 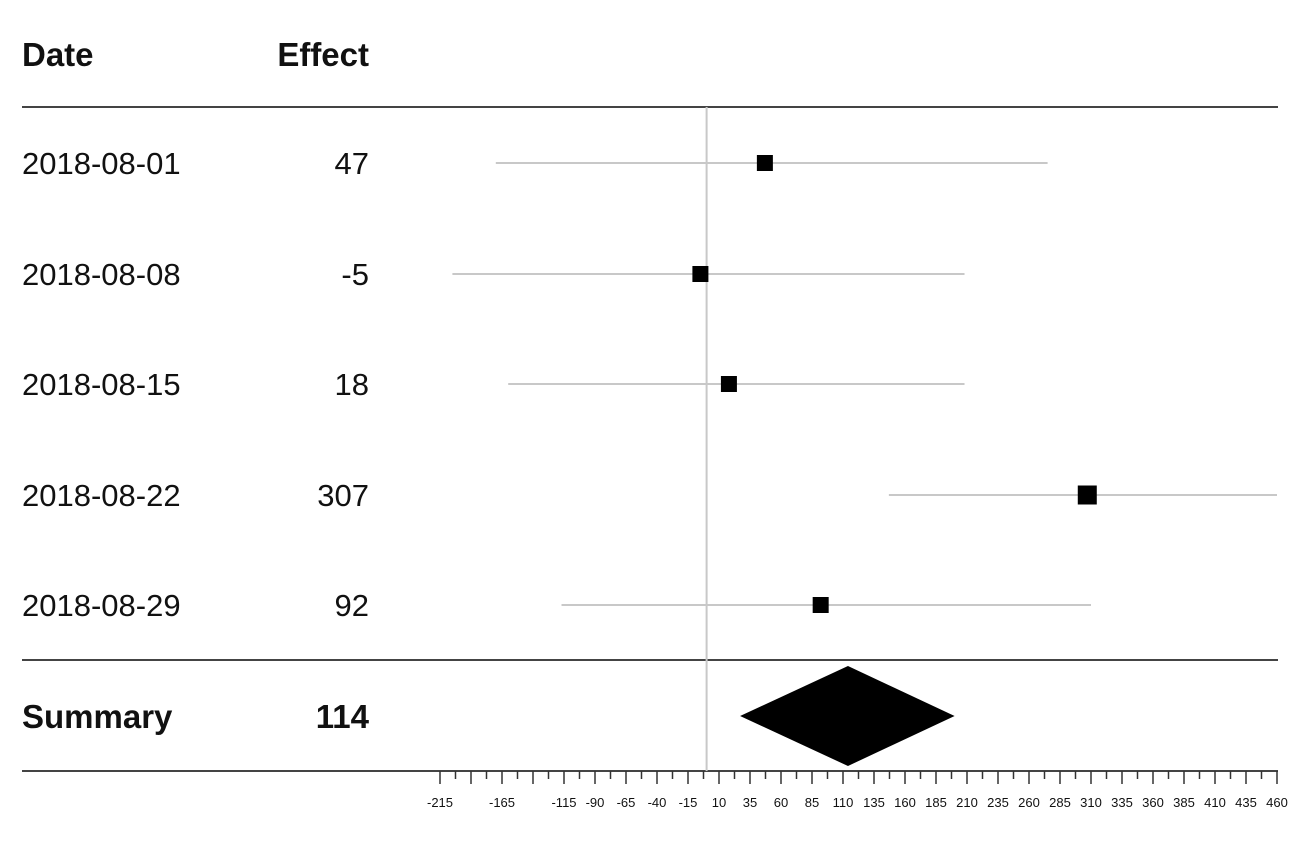 What do you see at coordinates (781, 802) in the screenshot?
I see `axis-tick-label: 60` at bounding box center [781, 802].